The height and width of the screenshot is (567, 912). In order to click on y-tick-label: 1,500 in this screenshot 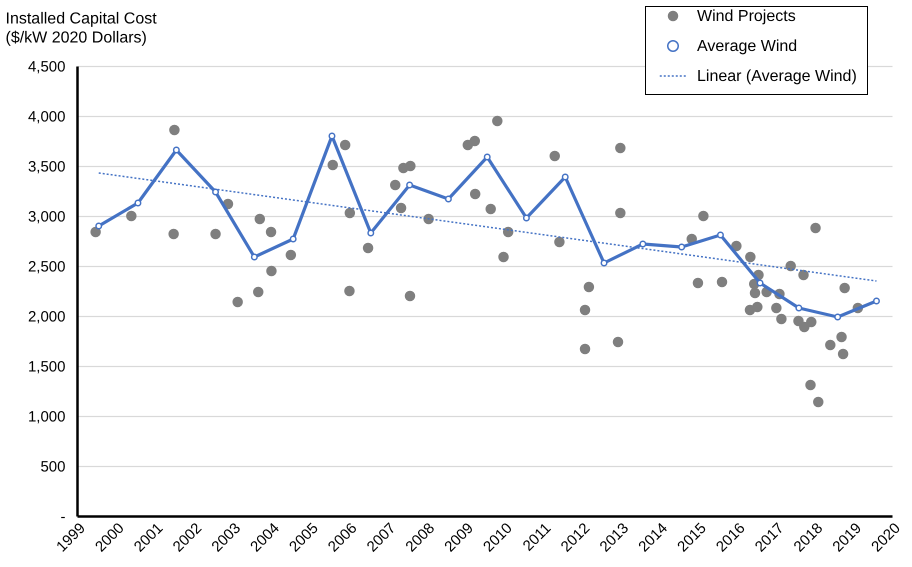, I will do `click(47, 367)`.